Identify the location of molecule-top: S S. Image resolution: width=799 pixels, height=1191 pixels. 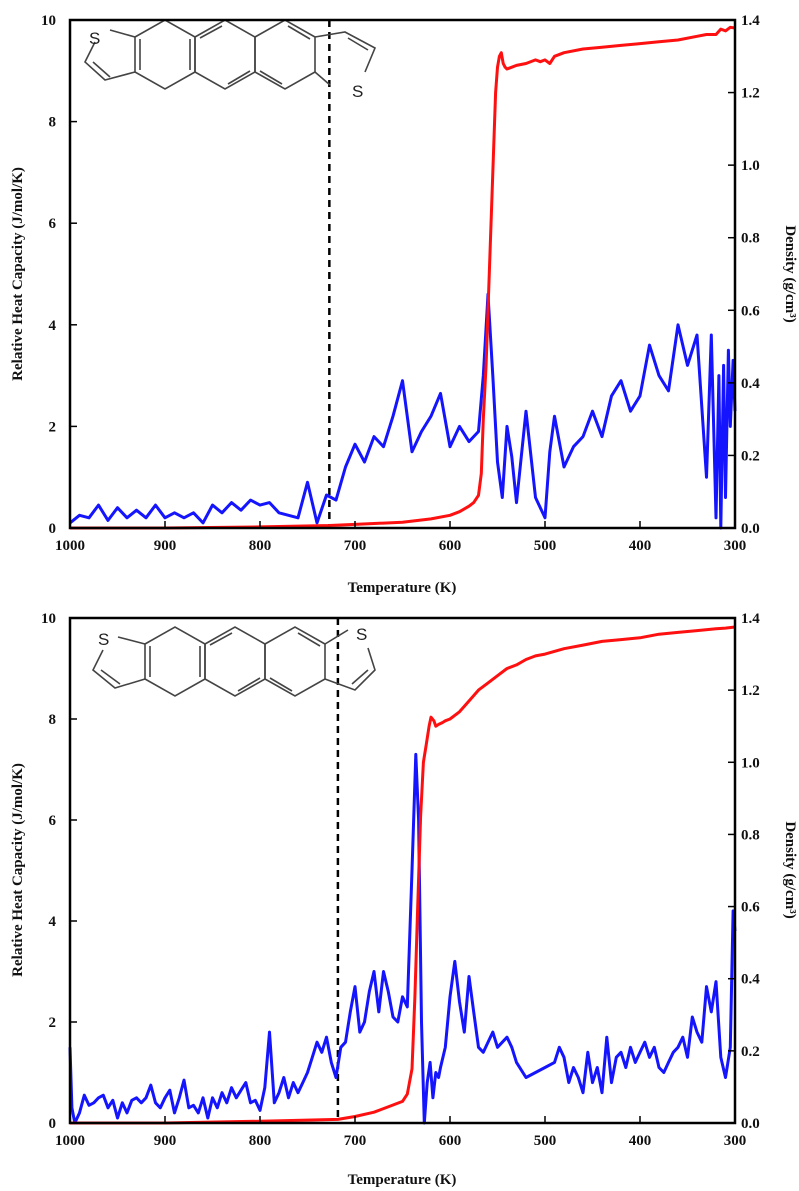
(230, 60).